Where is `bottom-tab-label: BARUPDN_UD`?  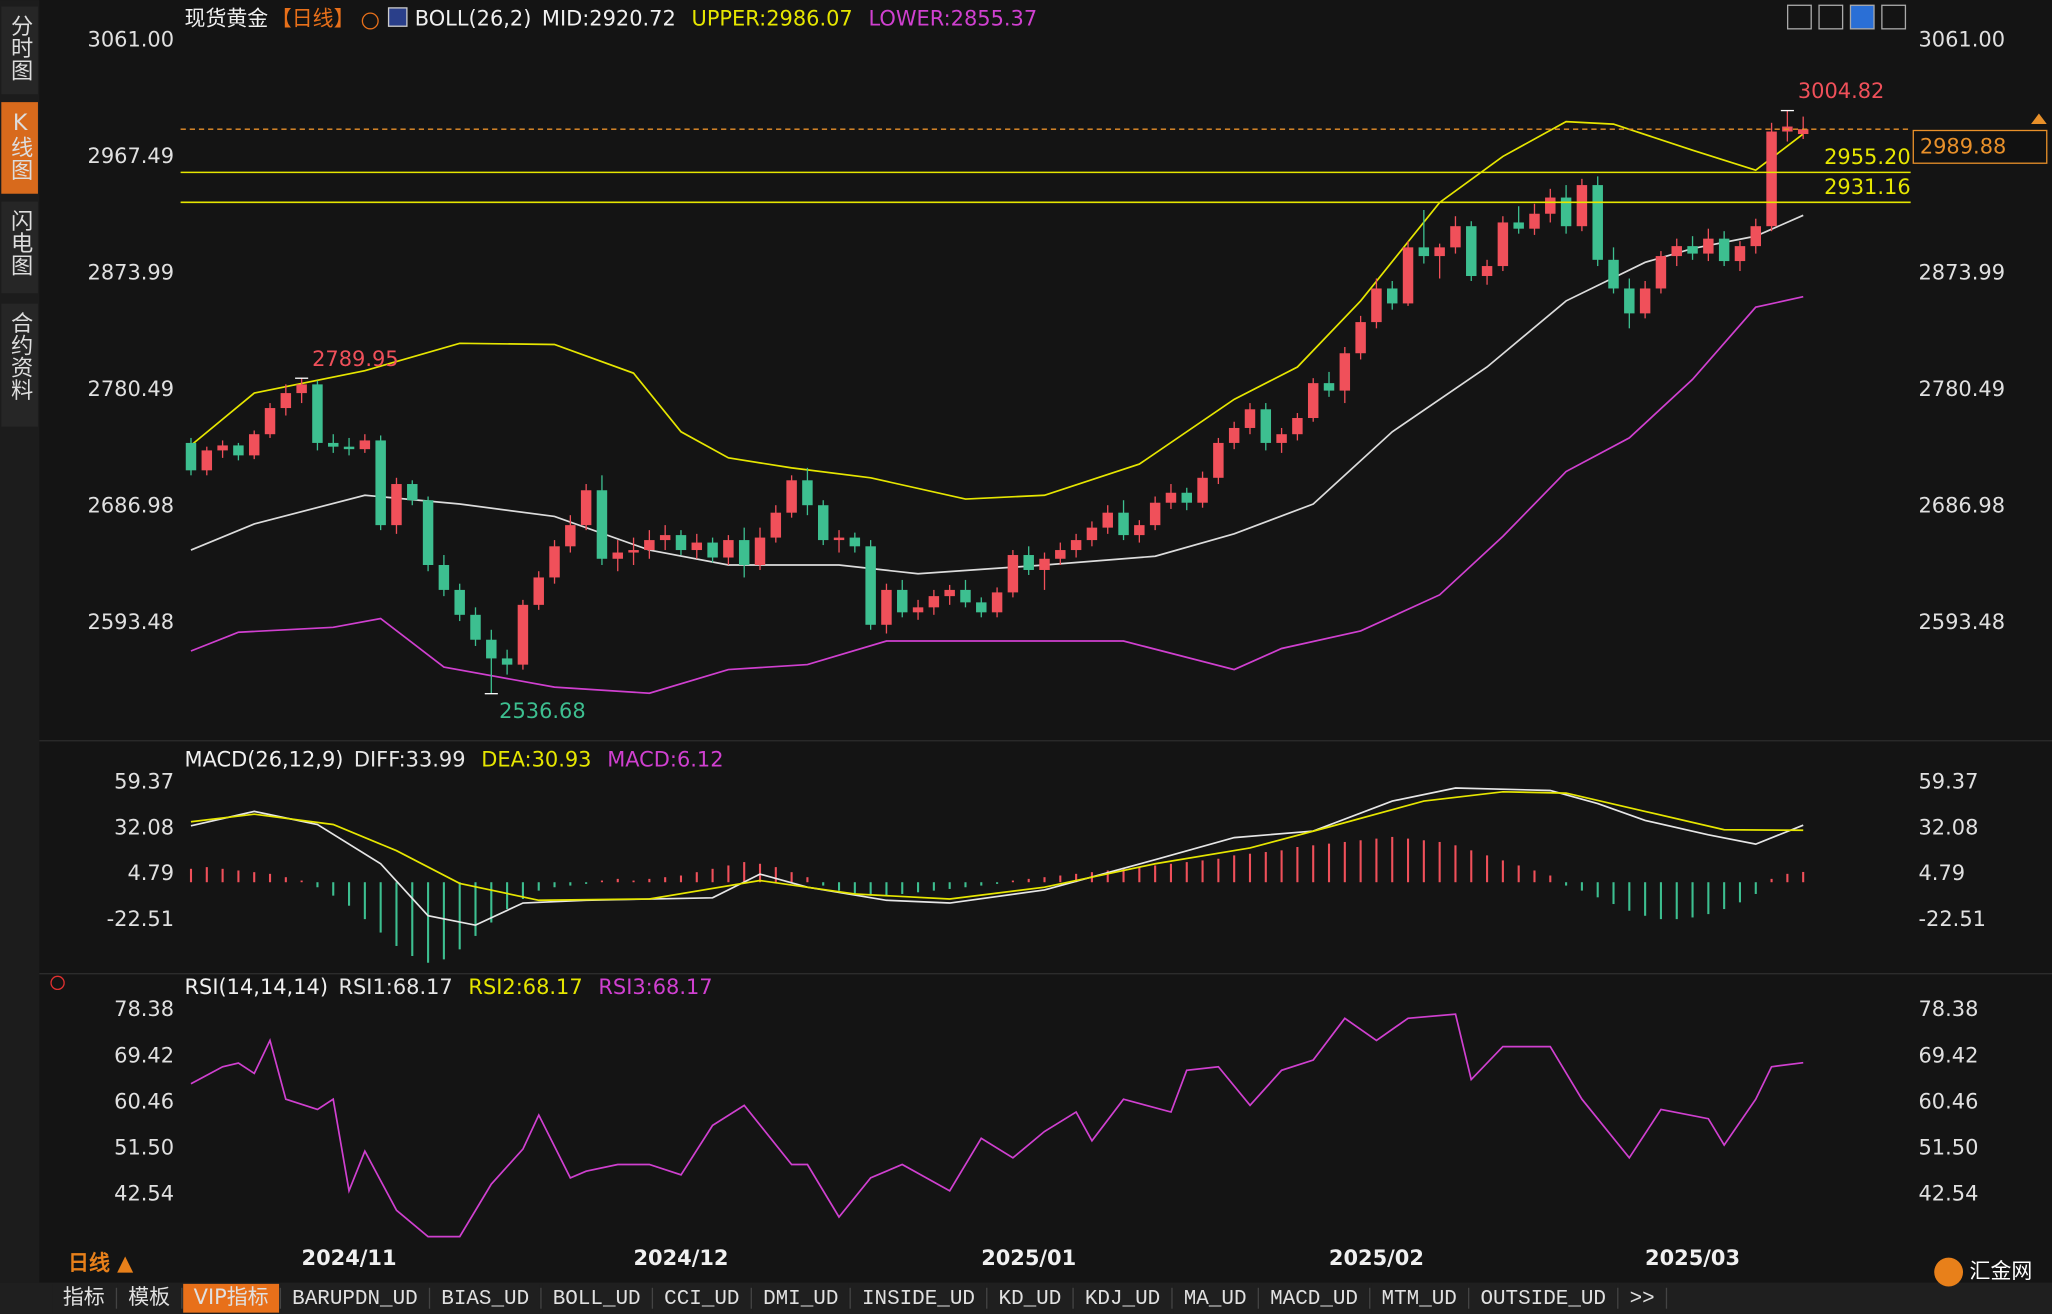 bottom-tab-label: BARUPDN_UD is located at coordinates (355, 1299).